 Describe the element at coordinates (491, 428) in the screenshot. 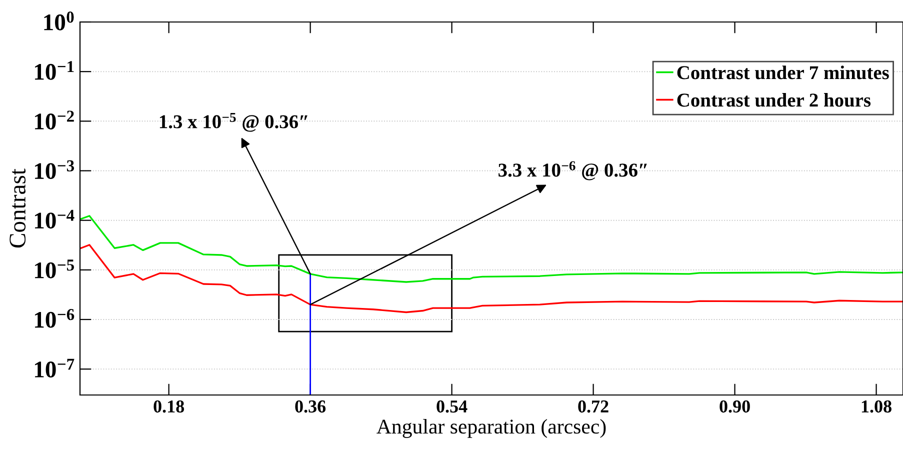

I see `x-axis-title: Angular separation (arcsec)` at that location.